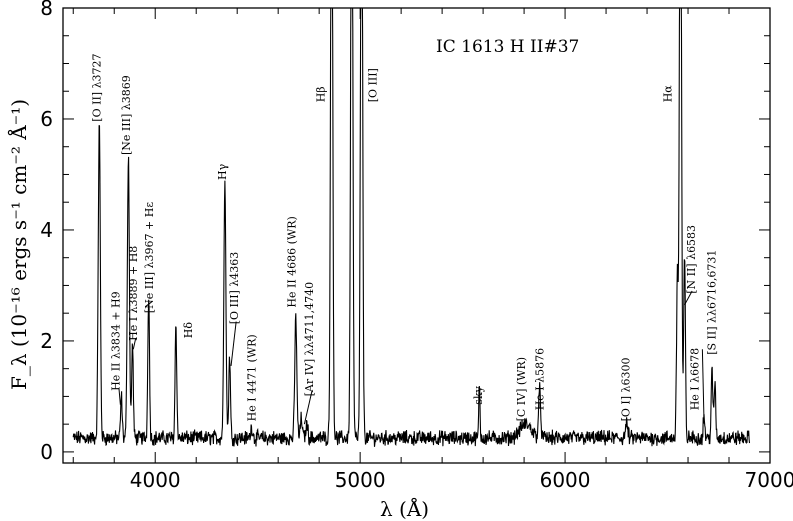 This screenshot has width=793, height=521. I want to click on line-label: [N II] λ6583, so click(691, 259).